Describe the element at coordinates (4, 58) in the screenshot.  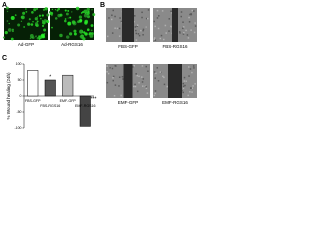
I see `panel-label: C` at that location.